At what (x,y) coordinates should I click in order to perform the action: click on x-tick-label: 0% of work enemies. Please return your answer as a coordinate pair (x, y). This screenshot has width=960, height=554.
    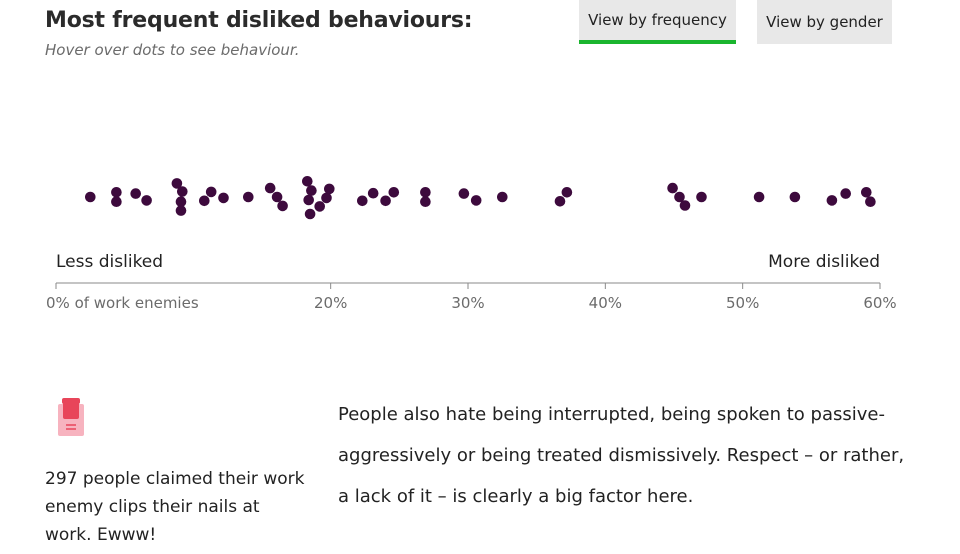
    Looking at the image, I should click on (122, 303).